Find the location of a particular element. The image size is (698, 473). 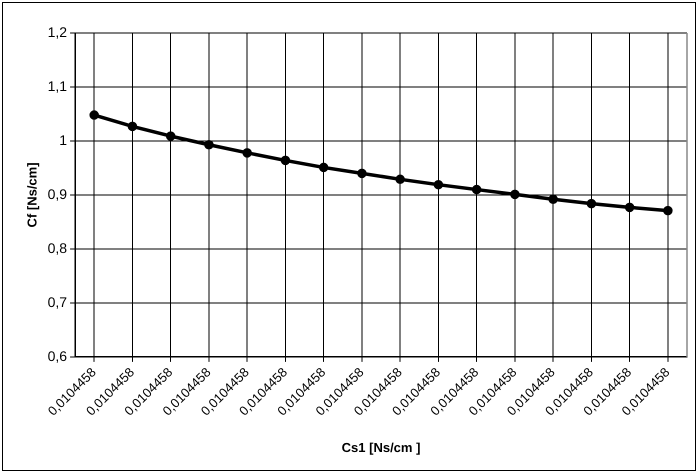

y-axis-title: Cf [Ns/cm] is located at coordinates (32, 195).